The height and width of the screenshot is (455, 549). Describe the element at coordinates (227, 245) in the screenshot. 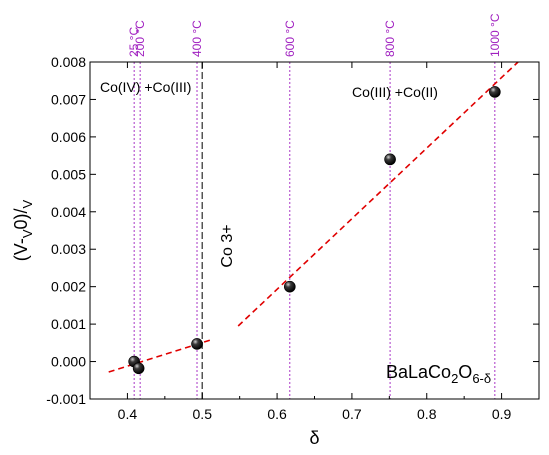

I see `boundary-label: Co 3+` at that location.